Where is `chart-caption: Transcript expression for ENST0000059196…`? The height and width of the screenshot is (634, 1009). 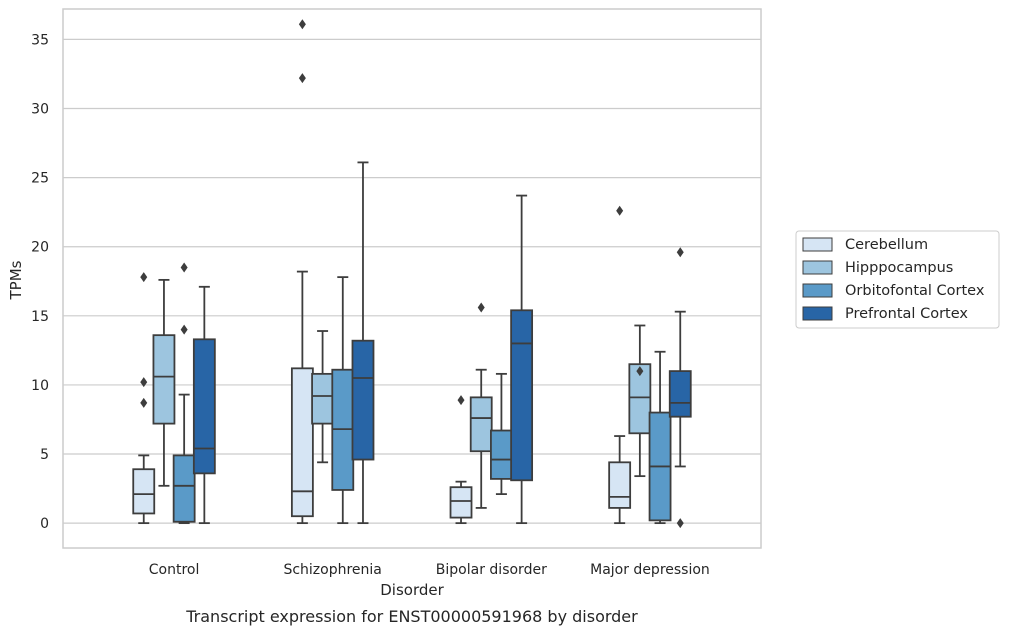 chart-caption: Transcript expression for ENST0000059196… is located at coordinates (411, 616).